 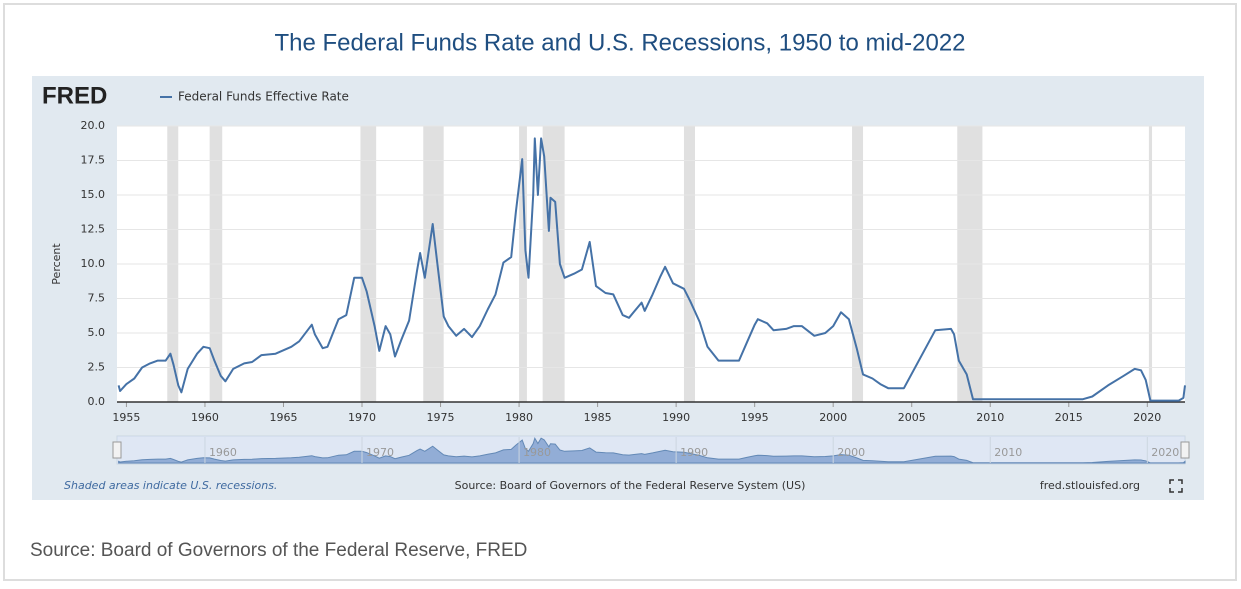 What do you see at coordinates (1147, 417) in the screenshot?
I see `x-tick-label: 2020` at bounding box center [1147, 417].